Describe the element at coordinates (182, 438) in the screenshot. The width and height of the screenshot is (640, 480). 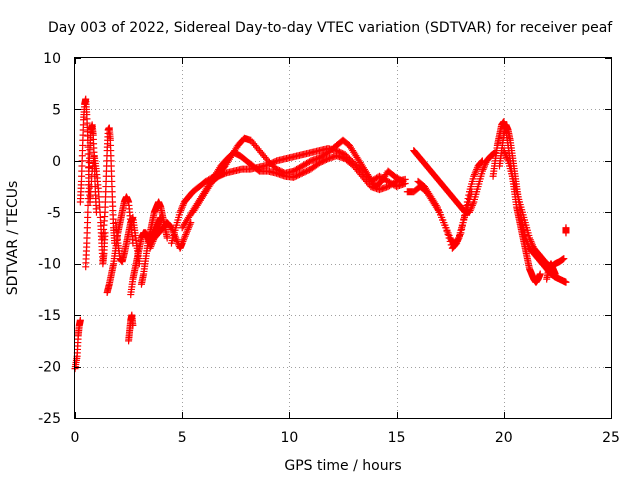
I see `x-tick-label: 5` at that location.